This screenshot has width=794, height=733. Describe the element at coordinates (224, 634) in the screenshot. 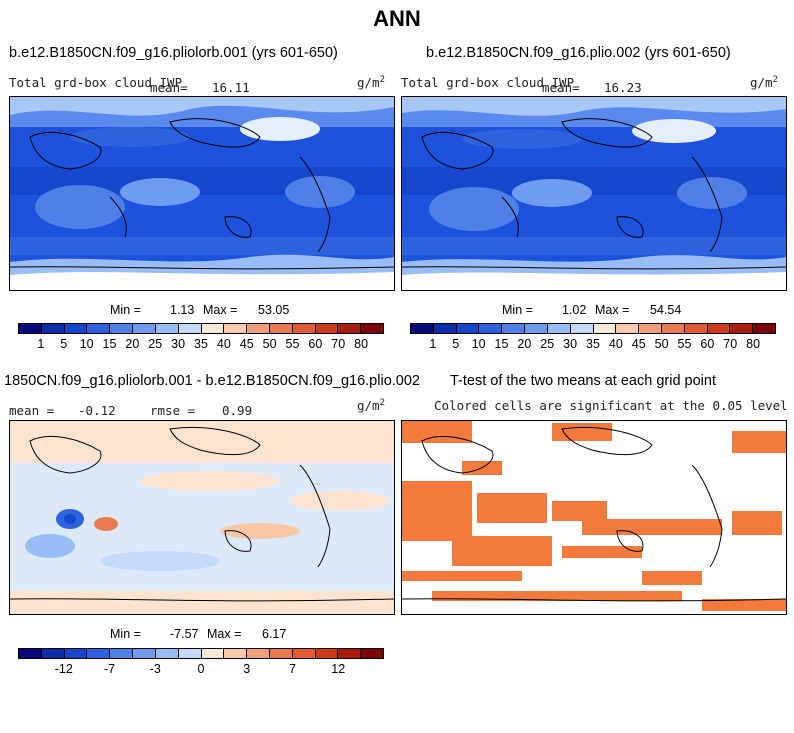

I see `panel3-max-label: Max =` at that location.